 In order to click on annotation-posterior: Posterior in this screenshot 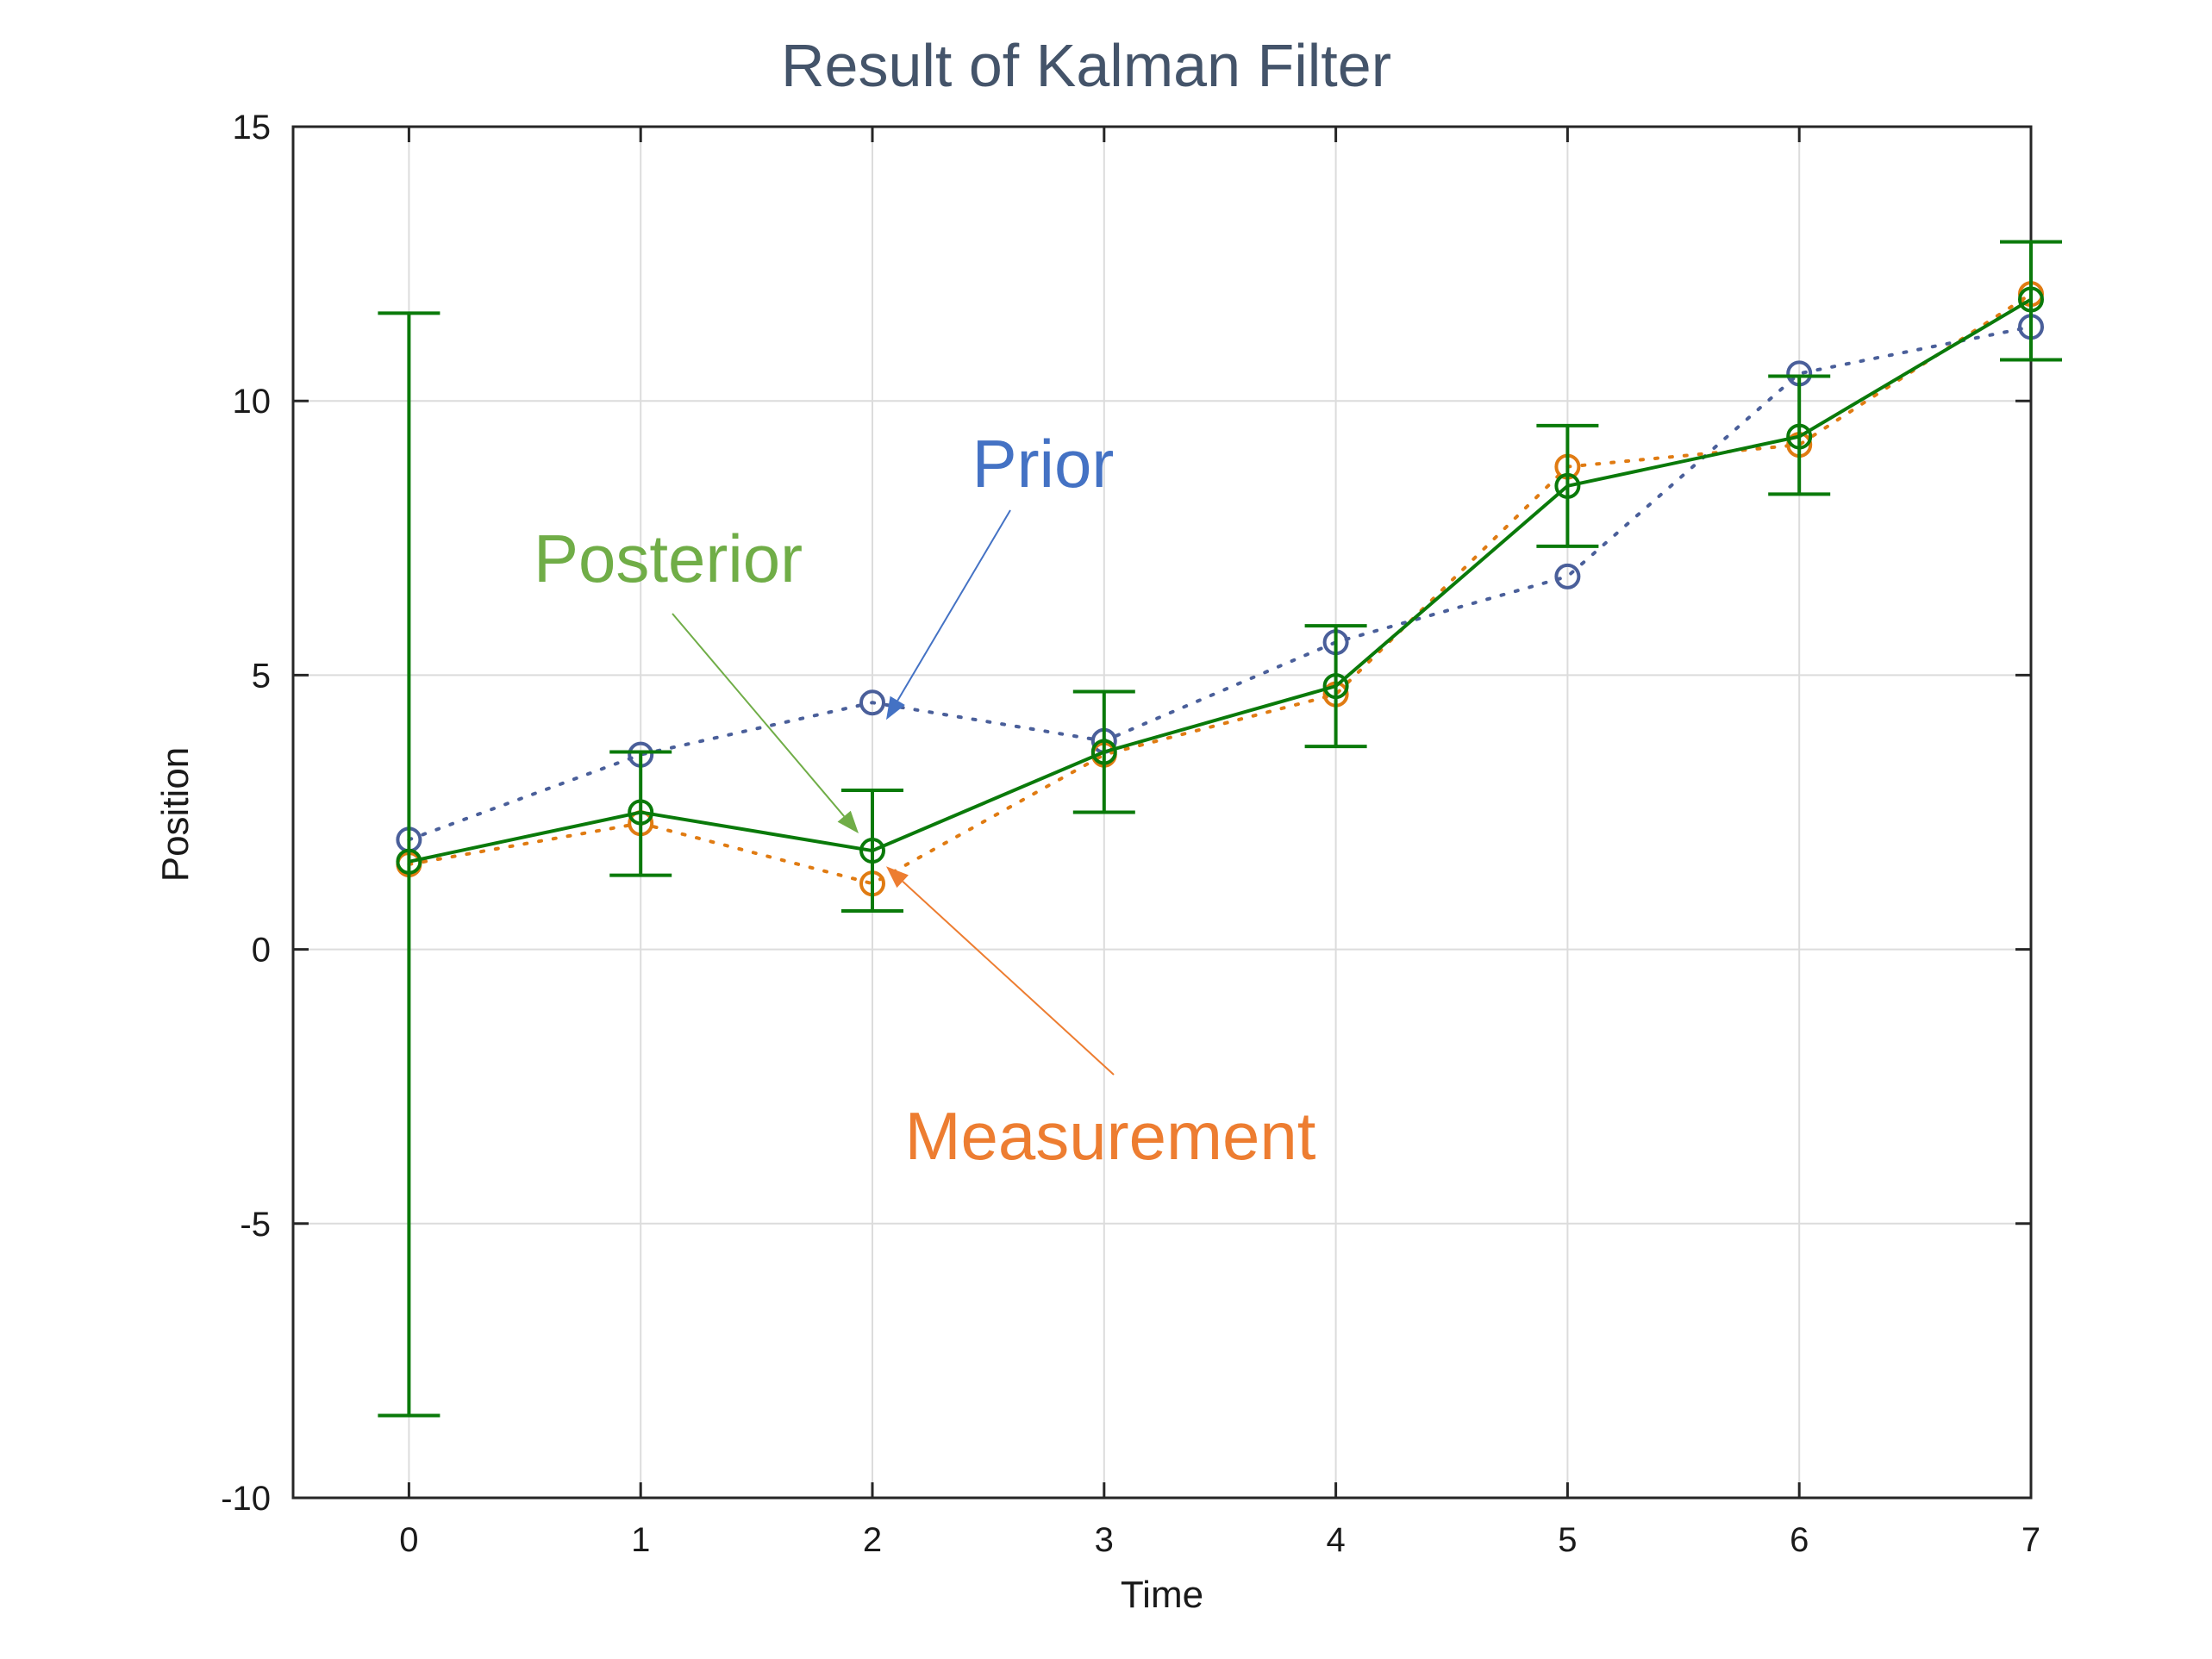, I will do `click(668, 558)`.